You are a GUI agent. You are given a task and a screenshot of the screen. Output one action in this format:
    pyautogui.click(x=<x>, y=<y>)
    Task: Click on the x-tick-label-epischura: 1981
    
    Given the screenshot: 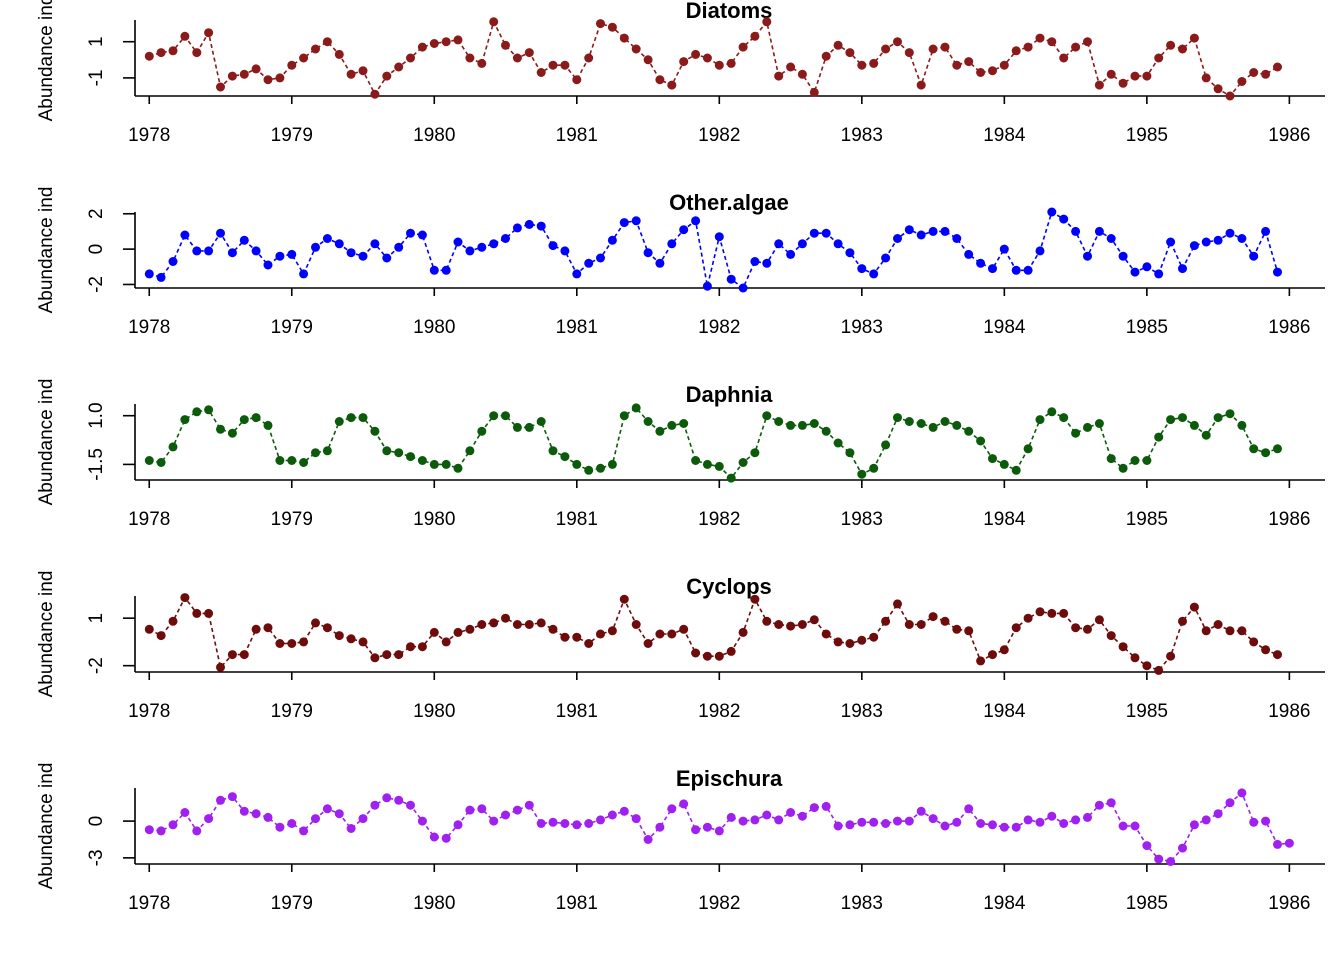 What is the action you would take?
    pyautogui.click(x=577, y=903)
    